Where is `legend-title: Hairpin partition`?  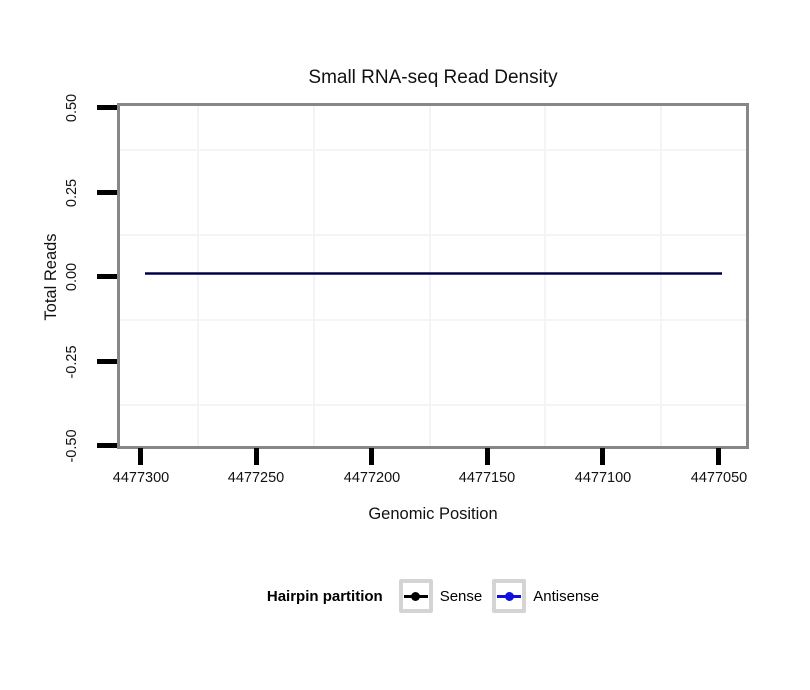
legend-title: Hairpin partition is located at coordinates (324, 596).